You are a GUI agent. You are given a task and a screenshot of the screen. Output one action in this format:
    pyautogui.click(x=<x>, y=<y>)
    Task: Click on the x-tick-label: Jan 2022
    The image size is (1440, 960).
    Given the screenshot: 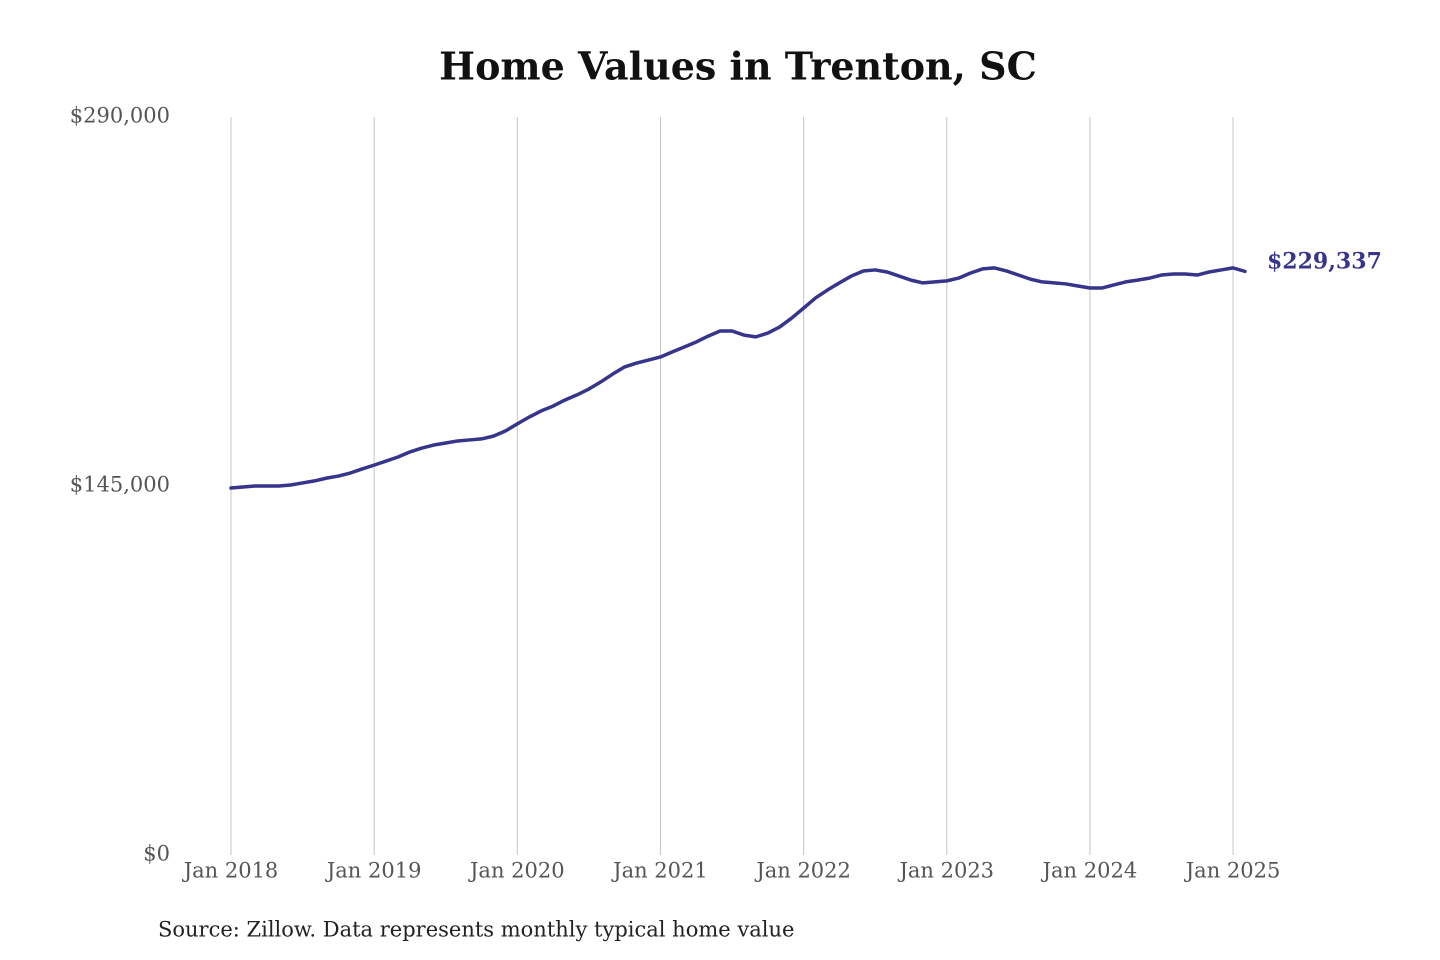 What is the action you would take?
    pyautogui.click(x=802, y=871)
    